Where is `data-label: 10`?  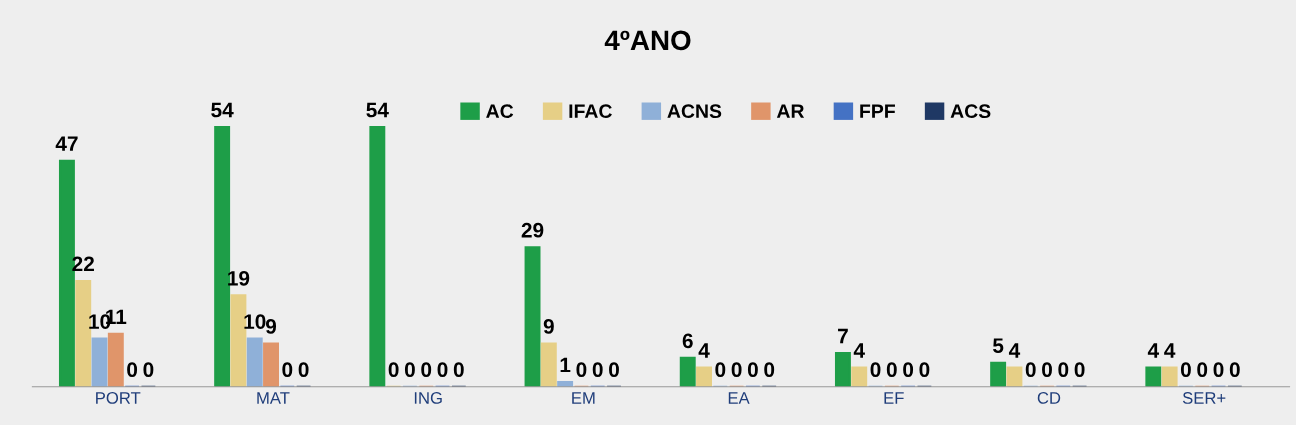
data-label: 10 is located at coordinates (255, 321).